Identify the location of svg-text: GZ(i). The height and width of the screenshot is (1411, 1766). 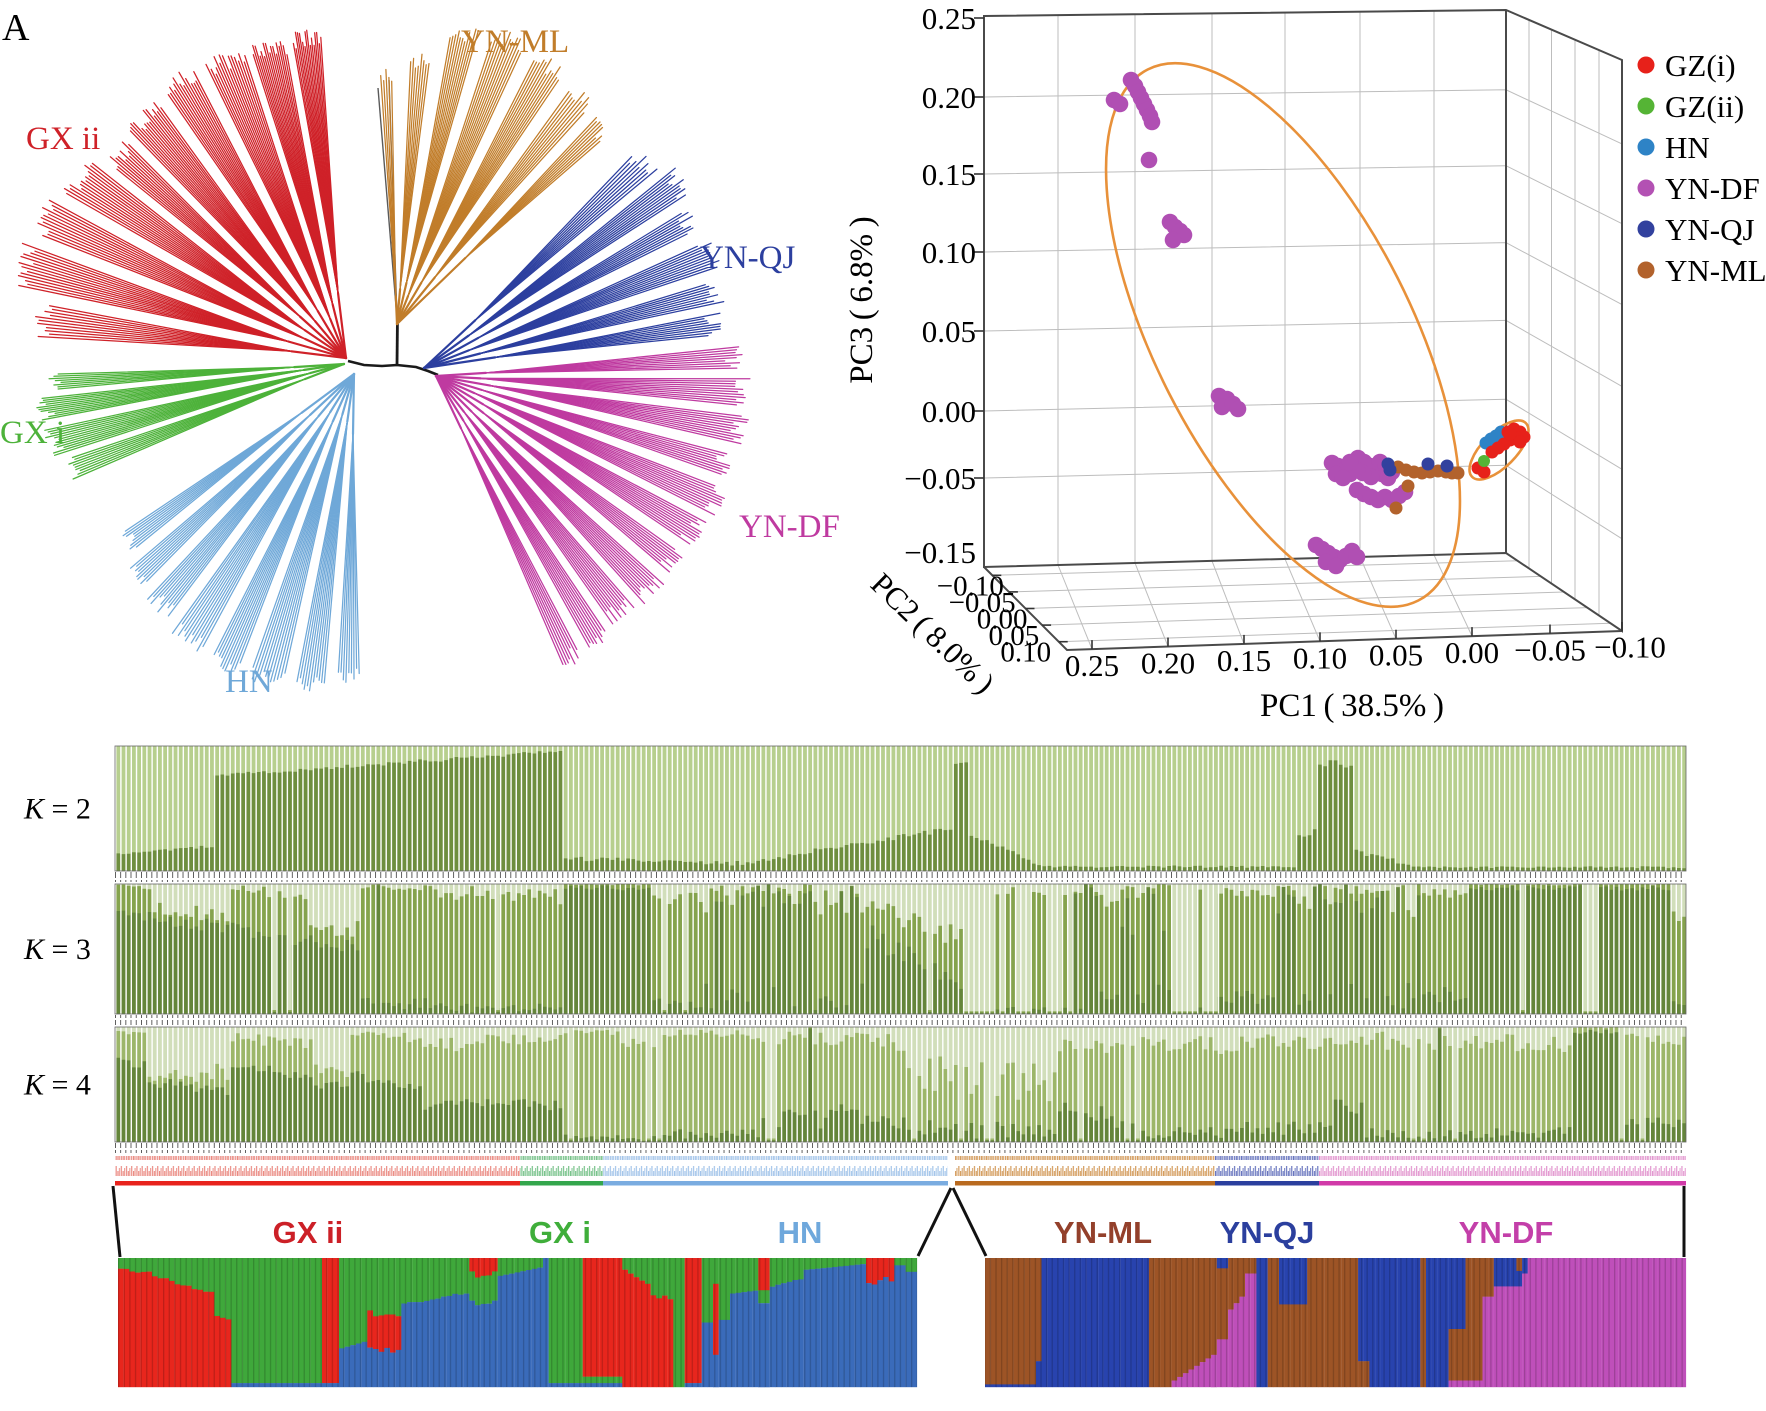
(1700, 65).